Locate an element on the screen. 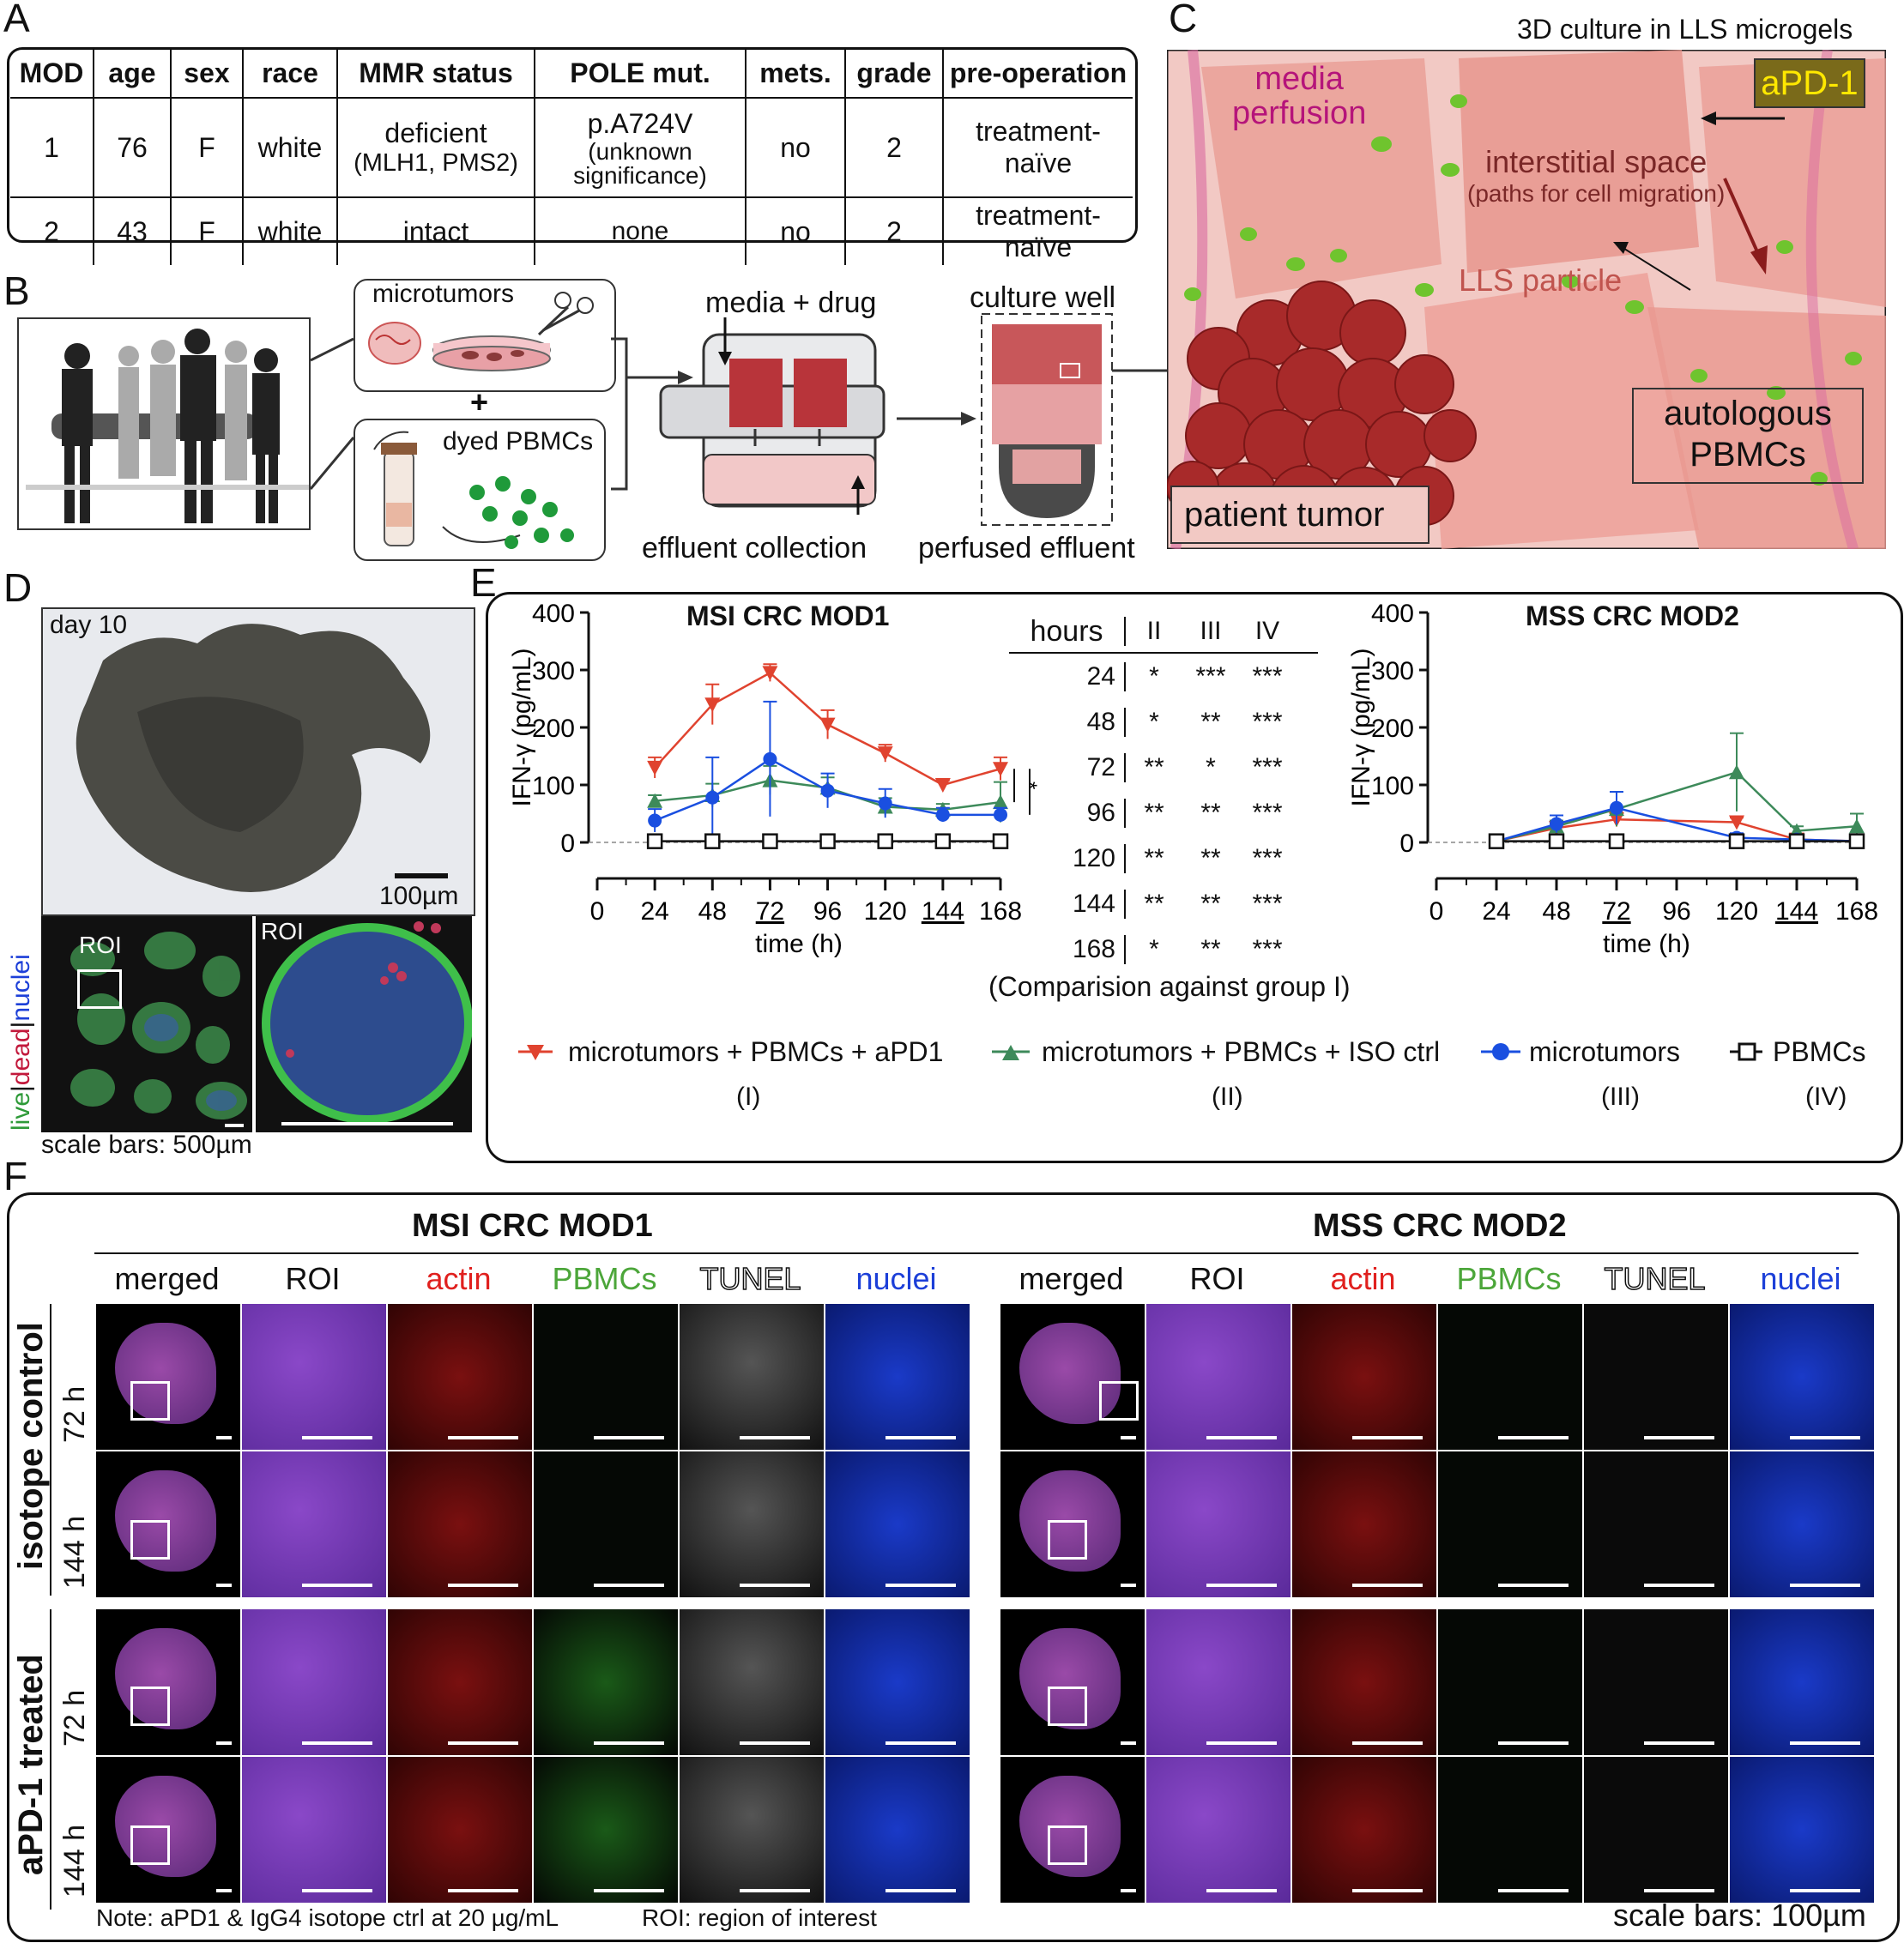  legend-markers is located at coordinates (1140, 1051).